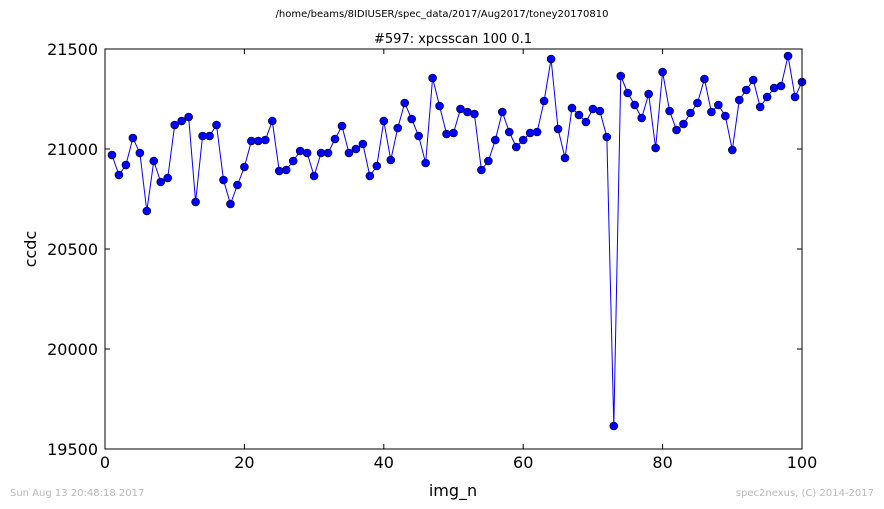 The width and height of the screenshot is (884, 509). Describe the element at coordinates (453, 491) in the screenshot. I see `x-axis-label: img_n` at that location.